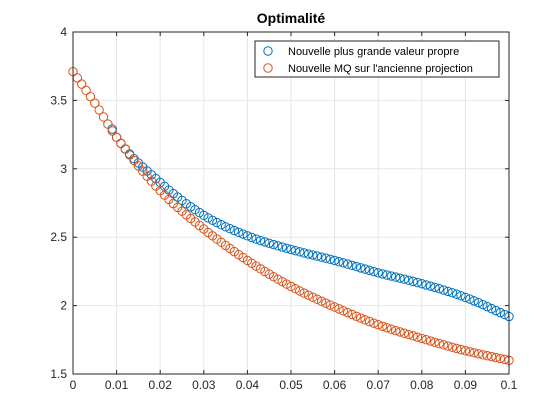 The height and width of the screenshot is (420, 560). I want to click on x-tick-label-4: 0.04, so click(248, 385).